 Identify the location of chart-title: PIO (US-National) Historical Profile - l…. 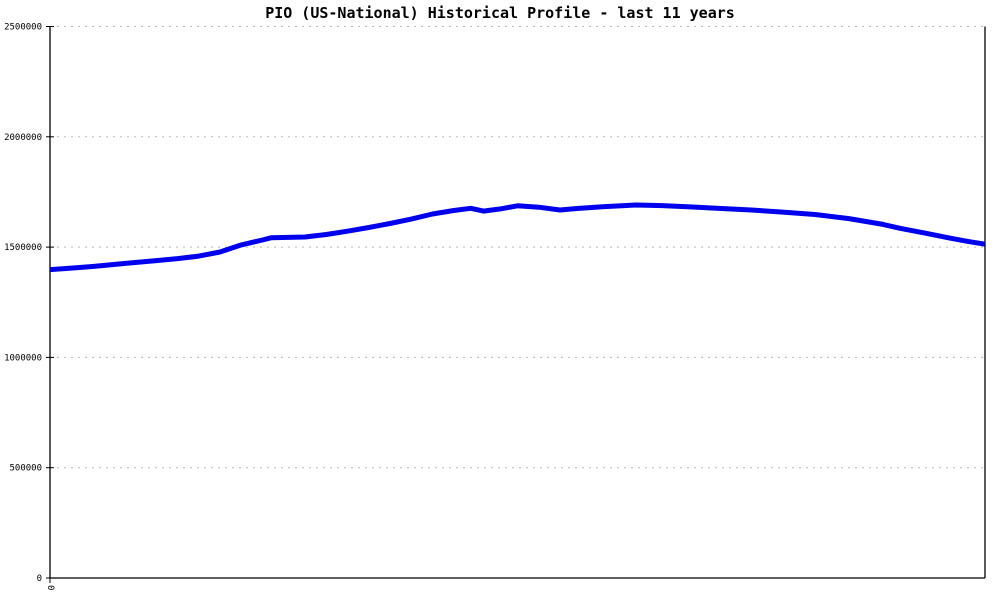
(500, 13).